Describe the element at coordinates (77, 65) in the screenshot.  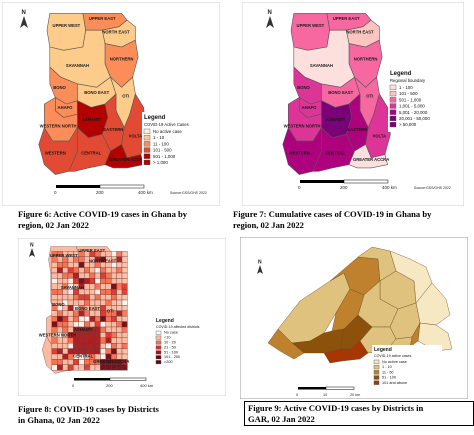
I see `region-label-savannah: SAVANNAH` at that location.